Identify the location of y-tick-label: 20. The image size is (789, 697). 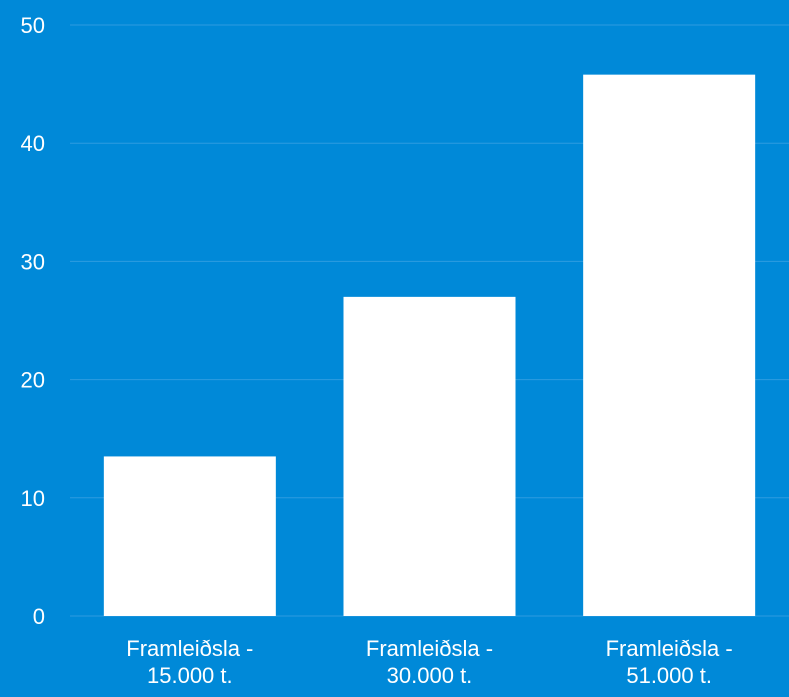
(33, 380).